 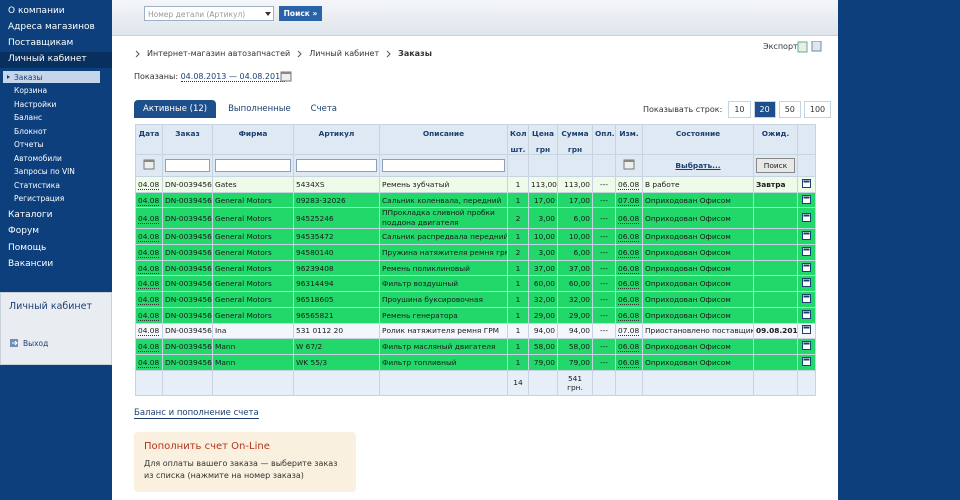 What do you see at coordinates (196, 413) in the screenshot?
I see `balance-link: Баланс и пополнение счета` at bounding box center [196, 413].